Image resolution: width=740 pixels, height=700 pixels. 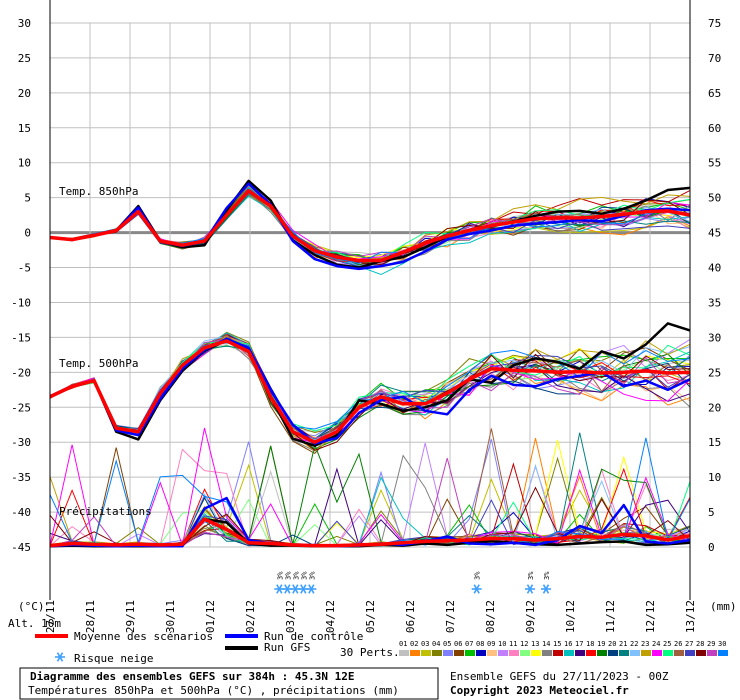 I want to click on pert-number: 03, so click(x=425, y=644).